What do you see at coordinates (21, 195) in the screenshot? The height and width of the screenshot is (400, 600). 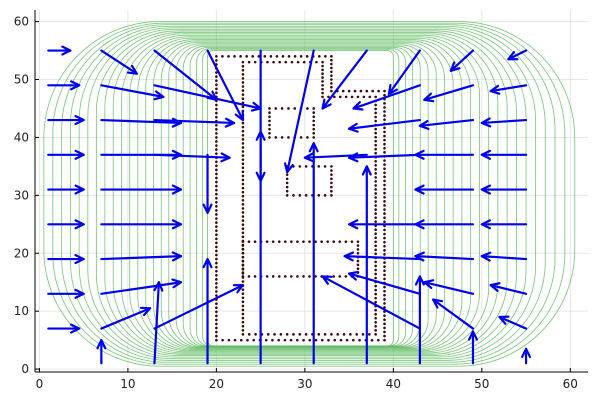 I see `y-tick-label: 30` at bounding box center [21, 195].